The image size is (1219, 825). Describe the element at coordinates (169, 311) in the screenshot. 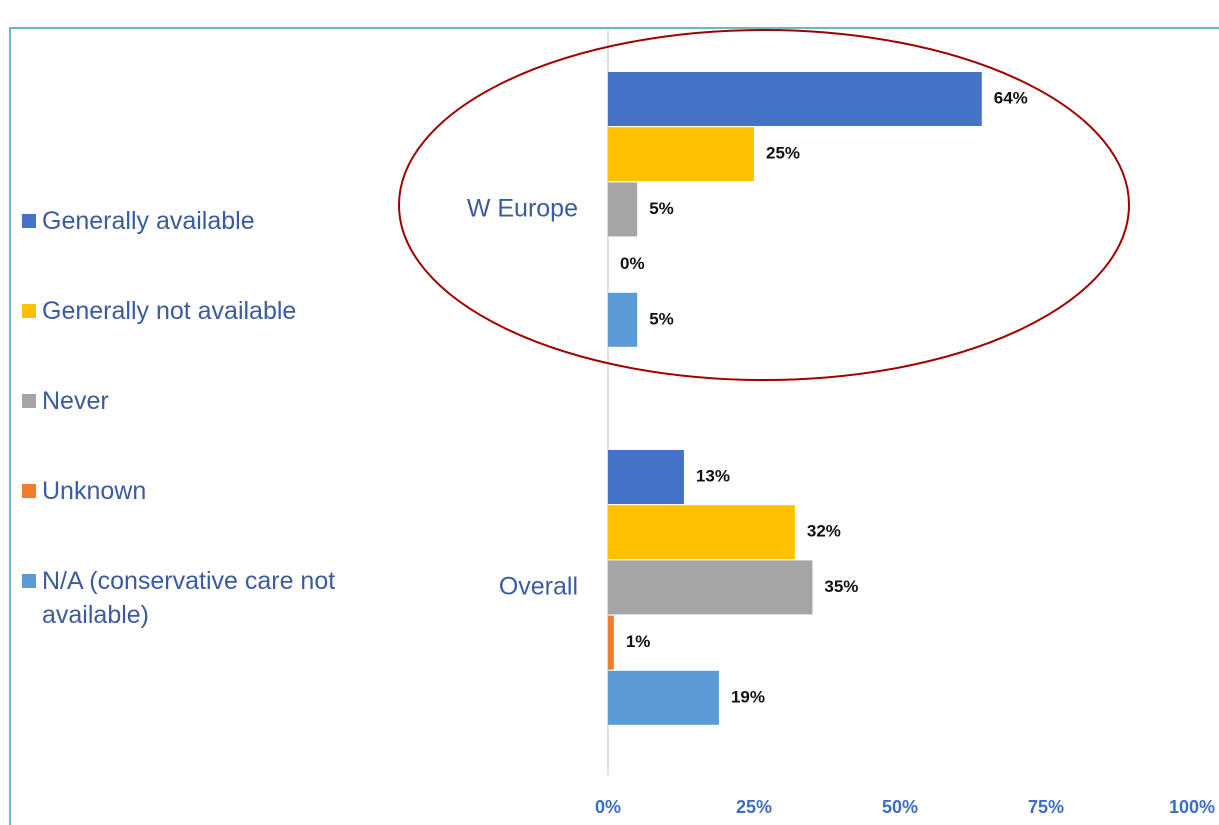

I see `legend-label: Generally not available` at that location.